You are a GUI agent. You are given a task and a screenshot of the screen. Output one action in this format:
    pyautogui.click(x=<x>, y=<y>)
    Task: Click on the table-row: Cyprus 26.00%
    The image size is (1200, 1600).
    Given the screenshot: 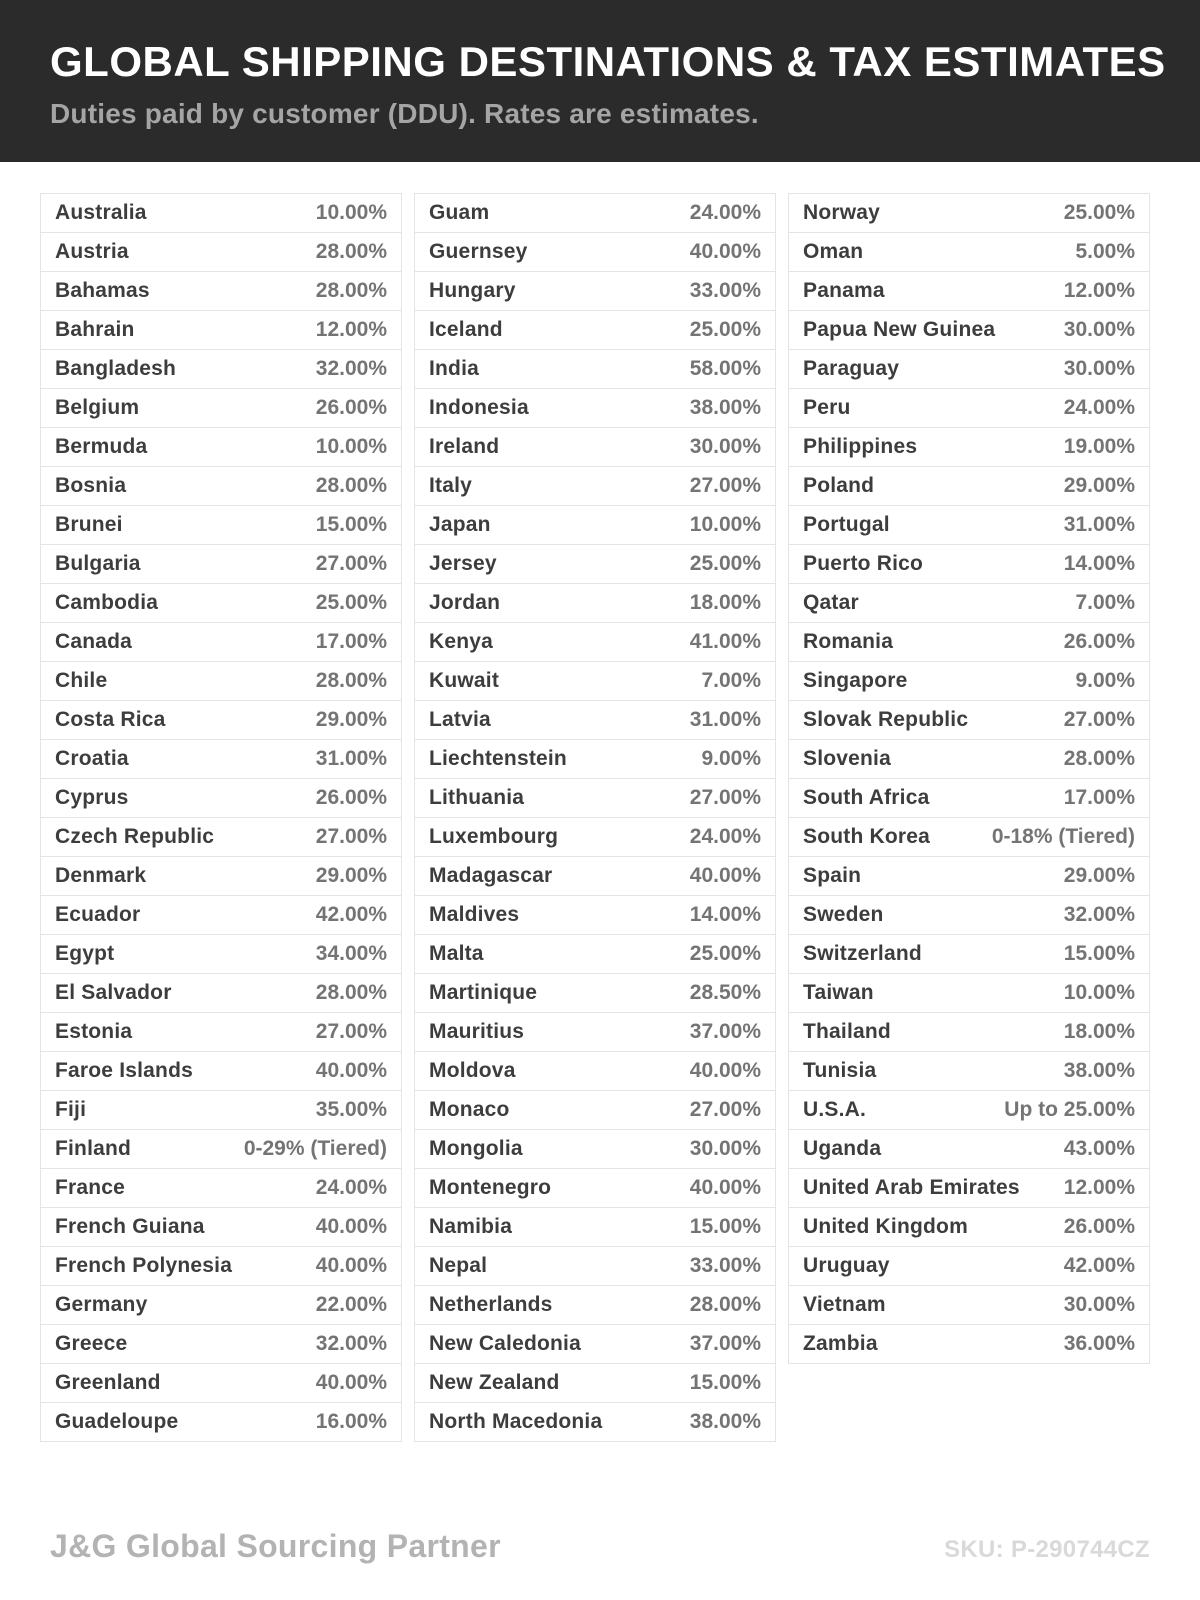 What is the action you would take?
    pyautogui.click(x=221, y=798)
    